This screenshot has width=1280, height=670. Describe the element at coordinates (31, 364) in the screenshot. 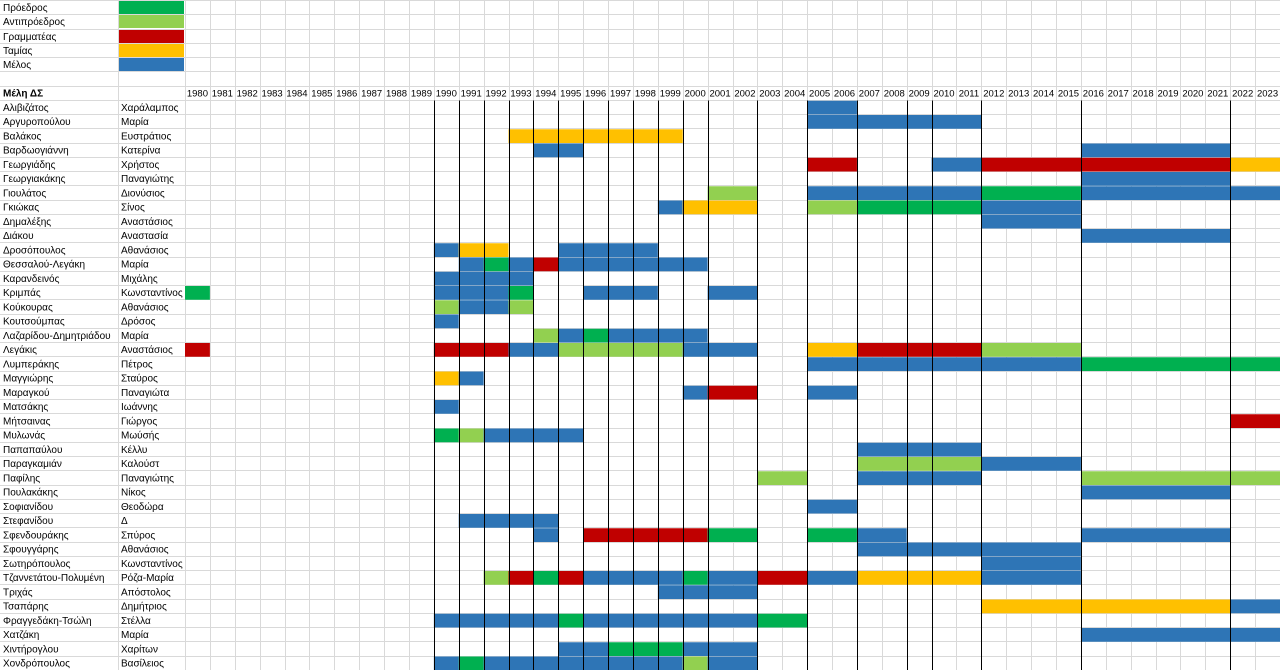

I see `member-surname: Λυμπεράκης` at that location.